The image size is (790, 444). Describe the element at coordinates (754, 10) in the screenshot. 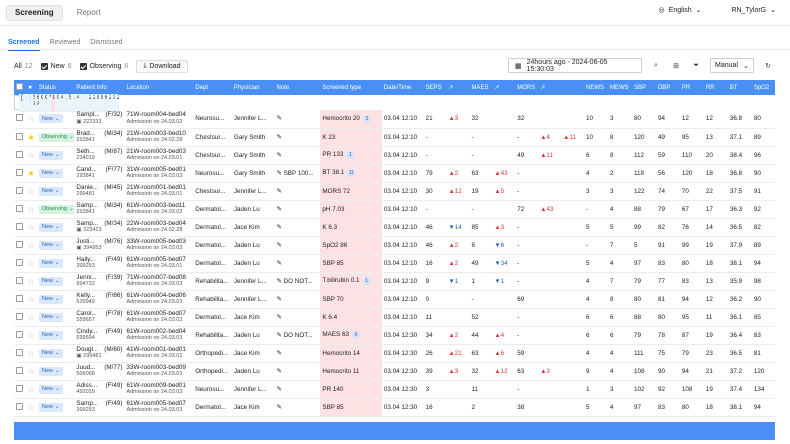

I see `user-menu: RN_TylorG ⌄` at that location.